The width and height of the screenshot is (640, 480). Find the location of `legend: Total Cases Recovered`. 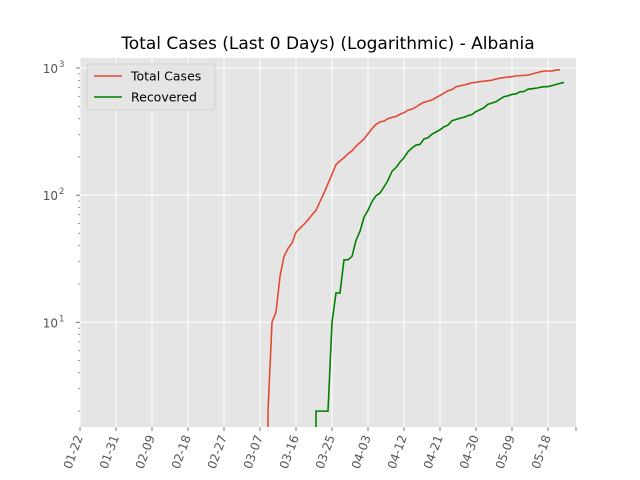

legend: Total Cases Recovered is located at coordinates (151, 87).